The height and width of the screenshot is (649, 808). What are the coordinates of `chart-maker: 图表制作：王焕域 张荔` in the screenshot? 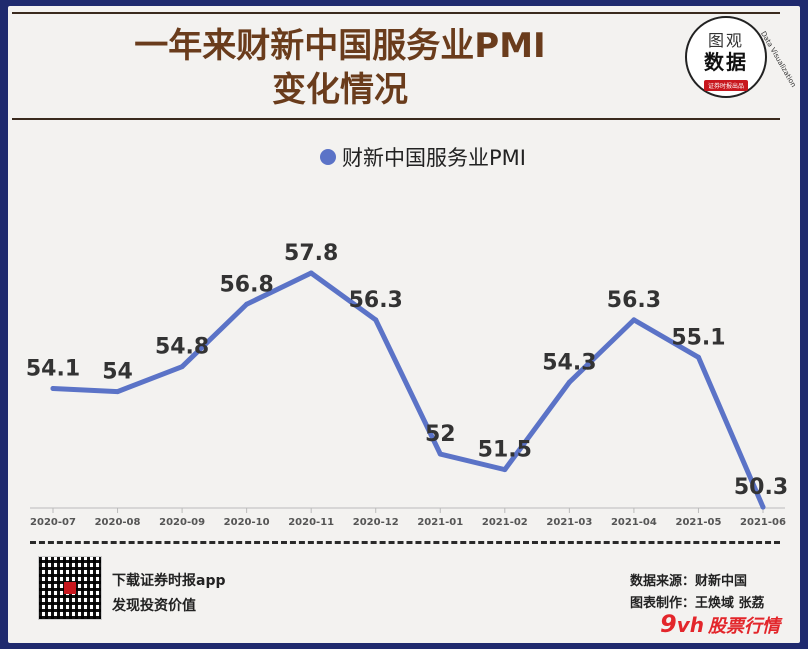 It's located at (697, 603).